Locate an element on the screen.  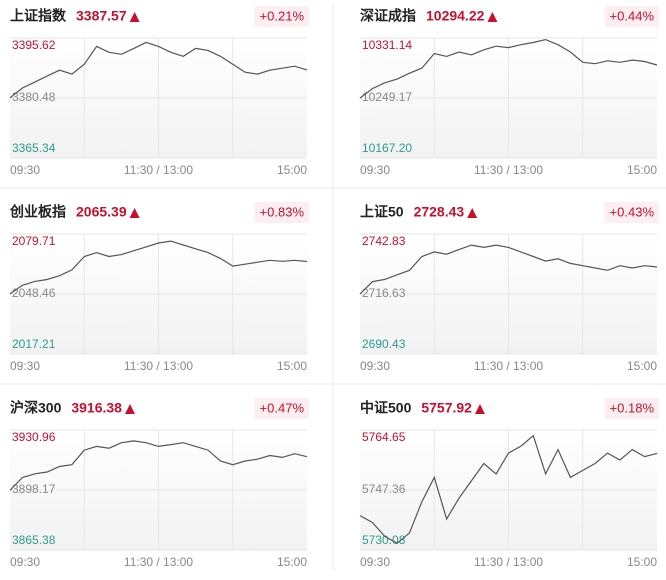
index-price: 10294.22 is located at coordinates (455, 16).